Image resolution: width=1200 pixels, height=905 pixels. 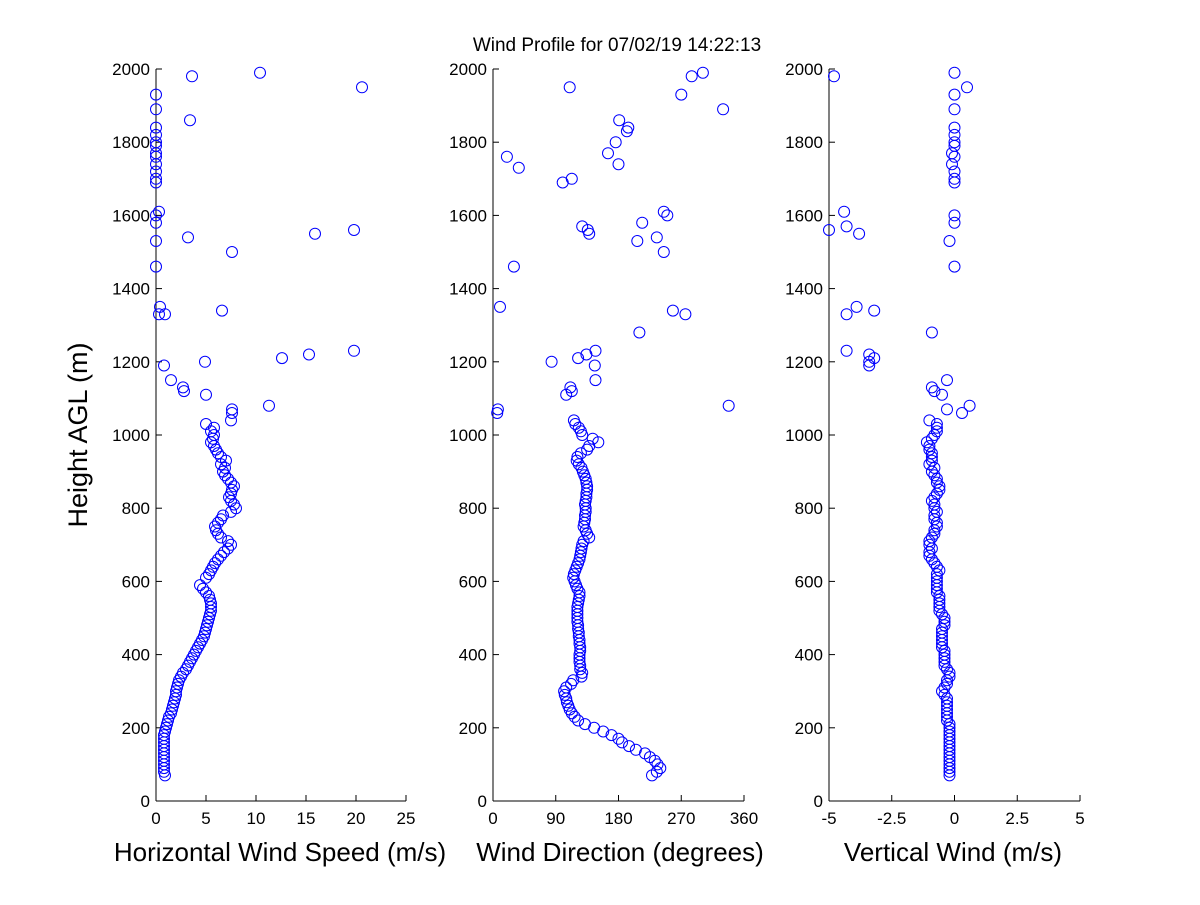 I want to click on y-tick-label: 2000, so click(x=131, y=69).